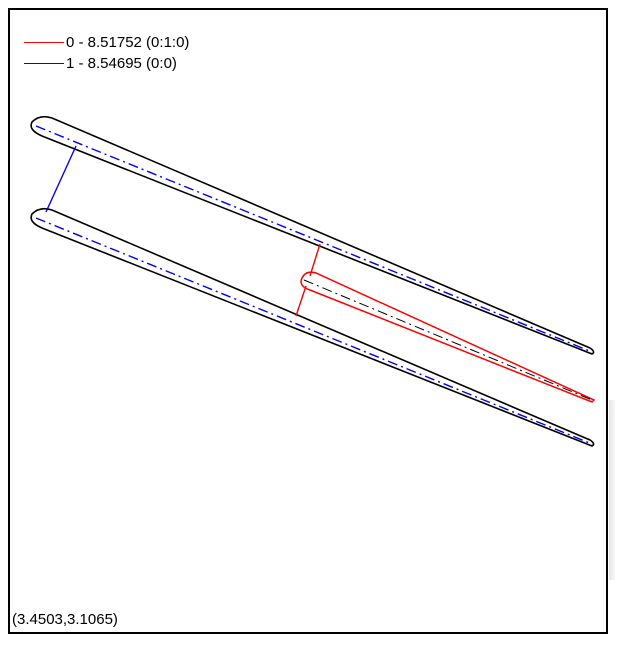 The height and width of the screenshot is (646, 618). What do you see at coordinates (301, 301) in the screenshot?
I see `series-0-throat-line-lower` at bounding box center [301, 301].